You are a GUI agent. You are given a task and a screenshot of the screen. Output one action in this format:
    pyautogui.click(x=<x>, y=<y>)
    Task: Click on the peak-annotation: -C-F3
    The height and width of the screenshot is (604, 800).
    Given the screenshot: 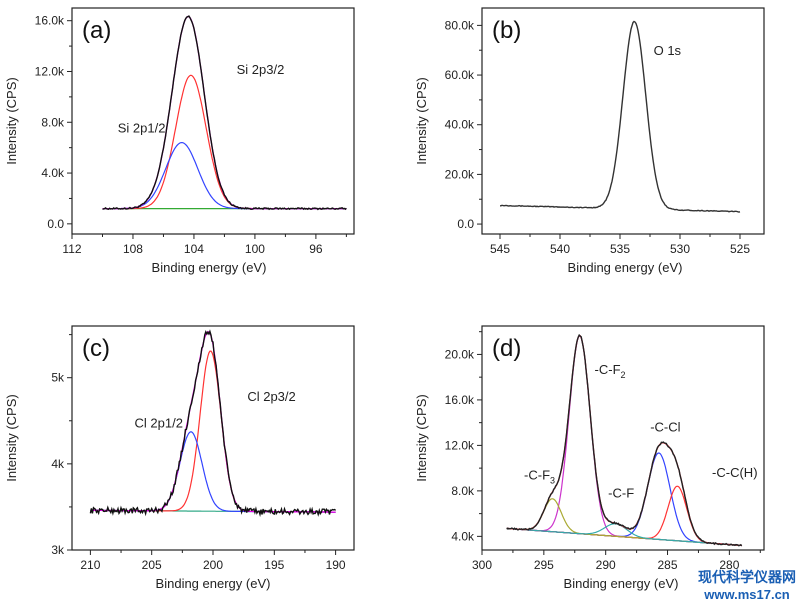 What is the action you would take?
    pyautogui.click(x=539, y=477)
    